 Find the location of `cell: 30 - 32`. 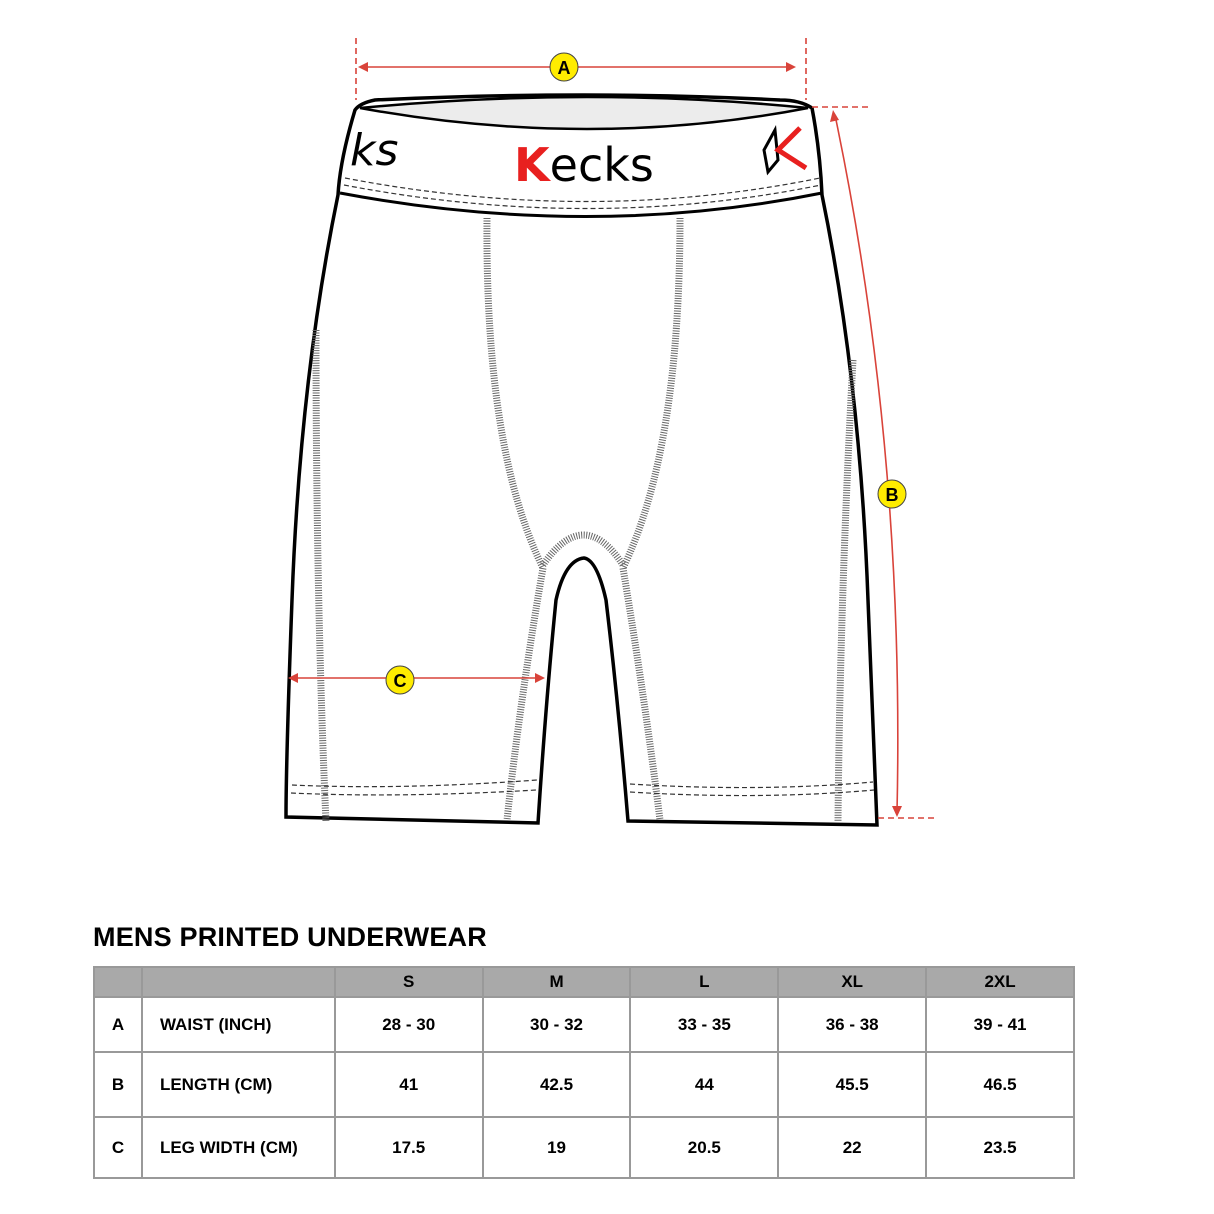

cell: 30 - 32 is located at coordinates (556, 1024).